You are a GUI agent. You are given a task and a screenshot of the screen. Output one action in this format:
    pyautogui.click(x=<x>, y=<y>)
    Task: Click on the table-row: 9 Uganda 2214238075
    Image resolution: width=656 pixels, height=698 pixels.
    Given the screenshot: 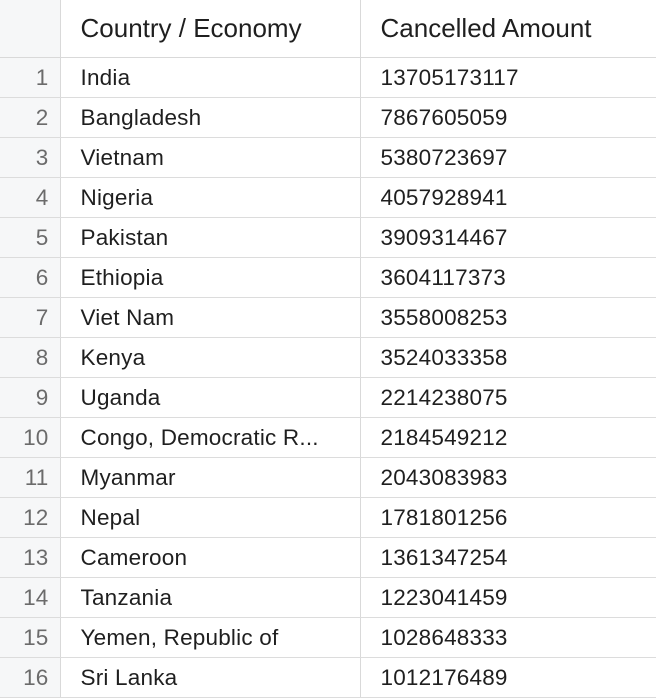 What is the action you would take?
    pyautogui.click(x=328, y=397)
    